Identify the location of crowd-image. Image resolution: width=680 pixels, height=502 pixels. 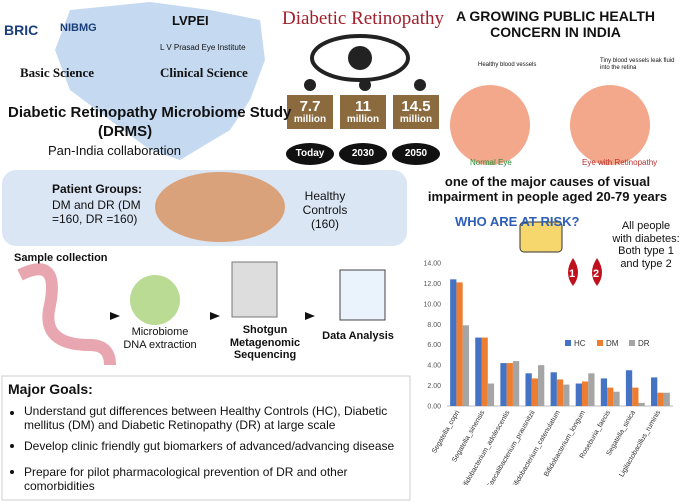
(220, 207).